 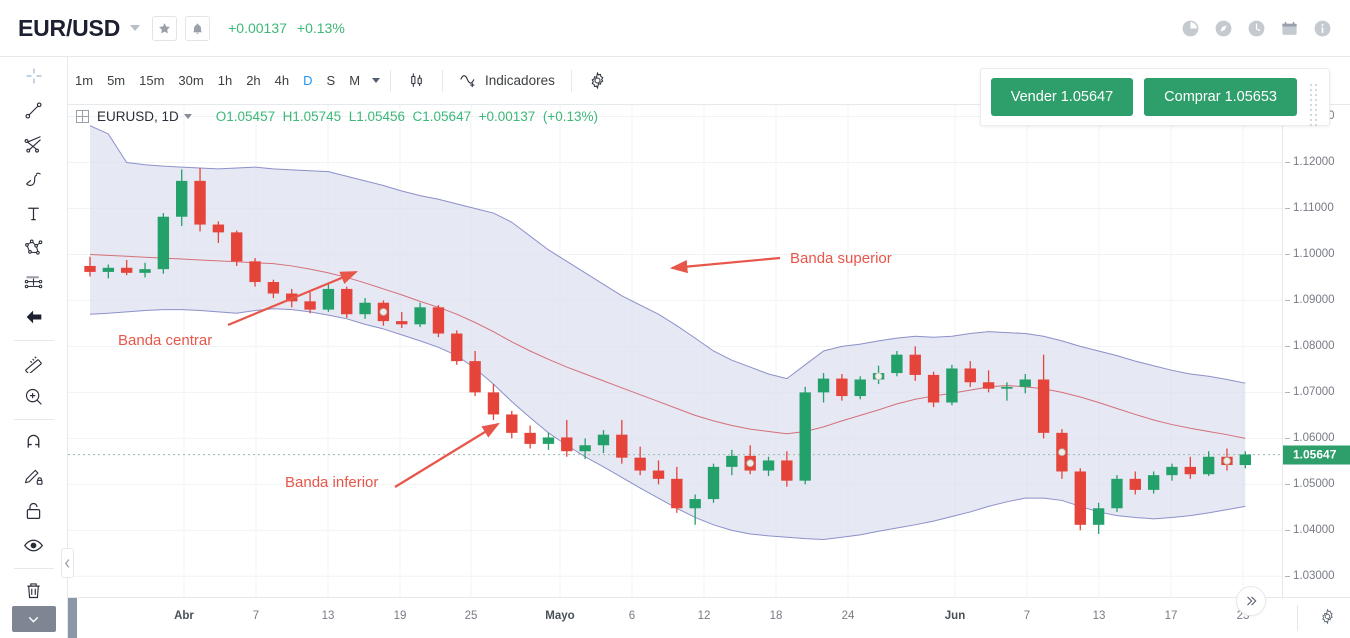 I want to click on calendar-icon, so click(x=1289, y=28).